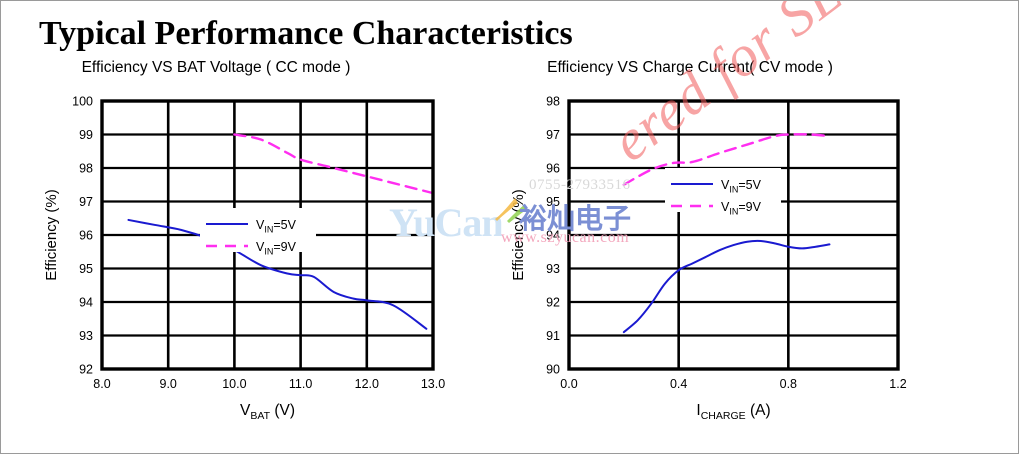 The image size is (1019, 454). What do you see at coordinates (568, 384) in the screenshot?
I see `x-tick-label: 0.0` at bounding box center [568, 384].